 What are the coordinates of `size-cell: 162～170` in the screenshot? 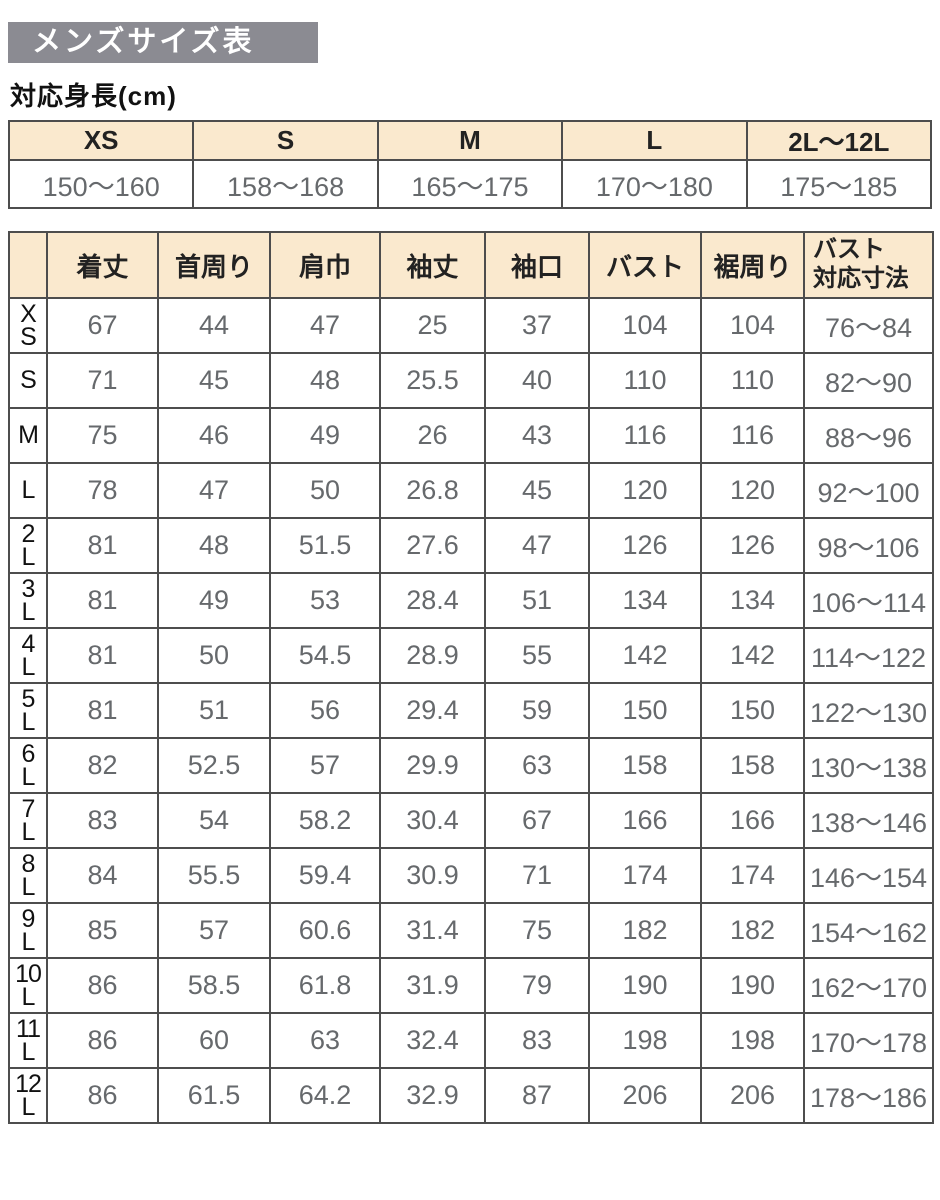 It's located at (868, 985).